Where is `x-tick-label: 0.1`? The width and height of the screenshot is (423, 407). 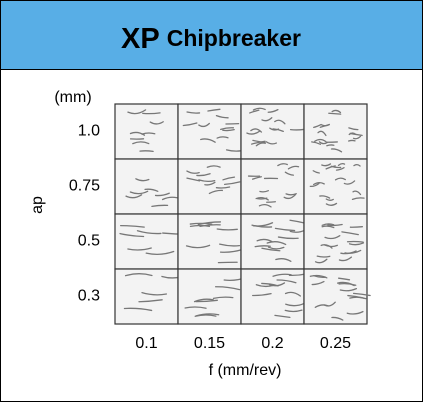
x-tick-label: 0.1 is located at coordinates (146, 343).